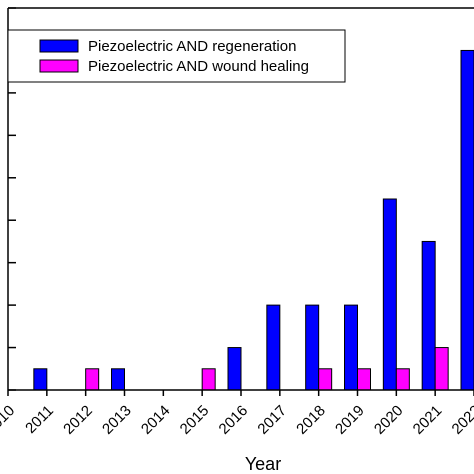 This screenshot has height=474, width=474. What do you see at coordinates (156, 420) in the screenshot?
I see `x-tick-label: 2014` at bounding box center [156, 420].